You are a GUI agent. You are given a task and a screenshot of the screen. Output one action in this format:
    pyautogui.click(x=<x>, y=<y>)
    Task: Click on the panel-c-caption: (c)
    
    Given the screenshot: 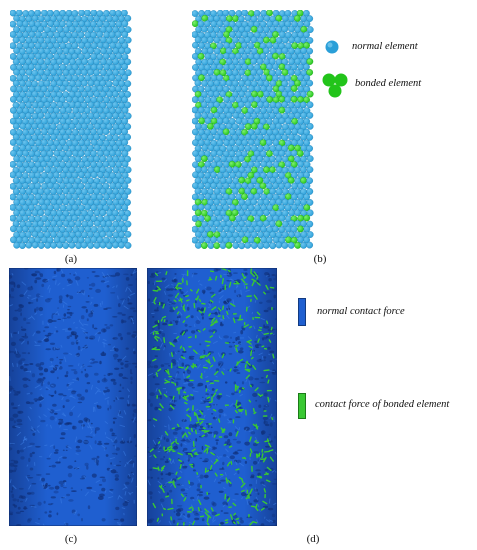 What is the action you would take?
    pyautogui.click(x=71, y=539)
    